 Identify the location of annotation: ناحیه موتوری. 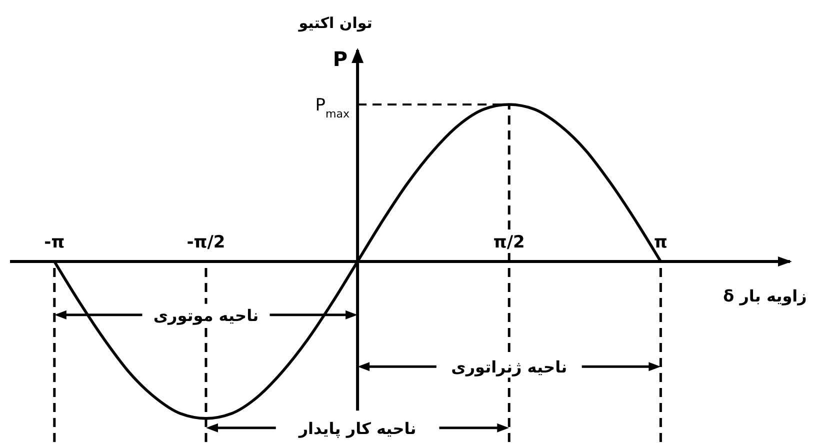
(206, 315).